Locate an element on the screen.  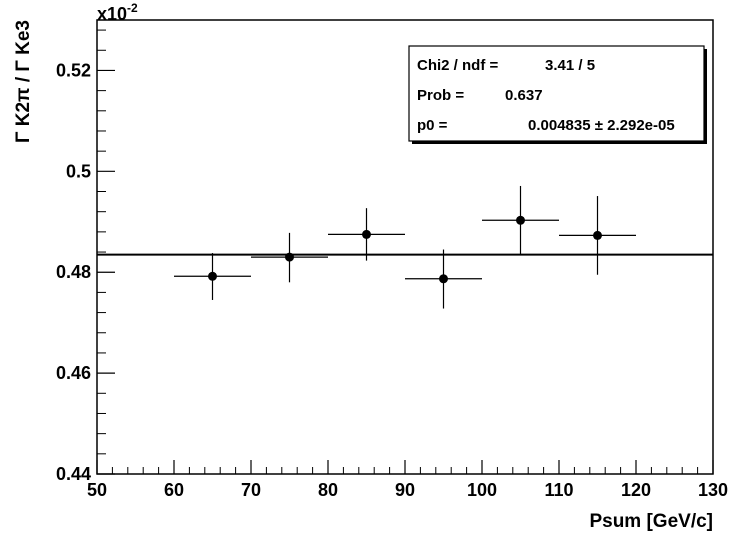
x-tick-label: 100 is located at coordinates (482, 490).